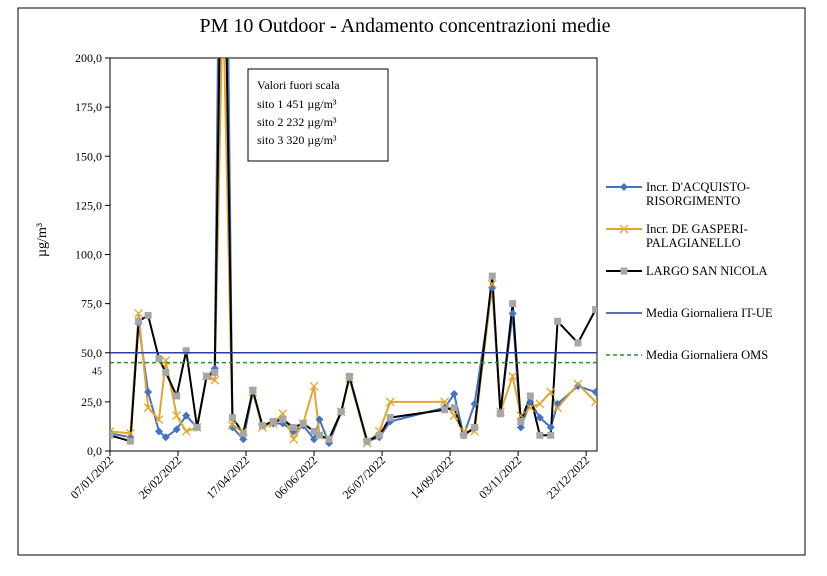 This screenshot has height=576, width=827. What do you see at coordinates (88, 255) in the screenshot?
I see `y-tick-label: 100,0` at bounding box center [88, 255].